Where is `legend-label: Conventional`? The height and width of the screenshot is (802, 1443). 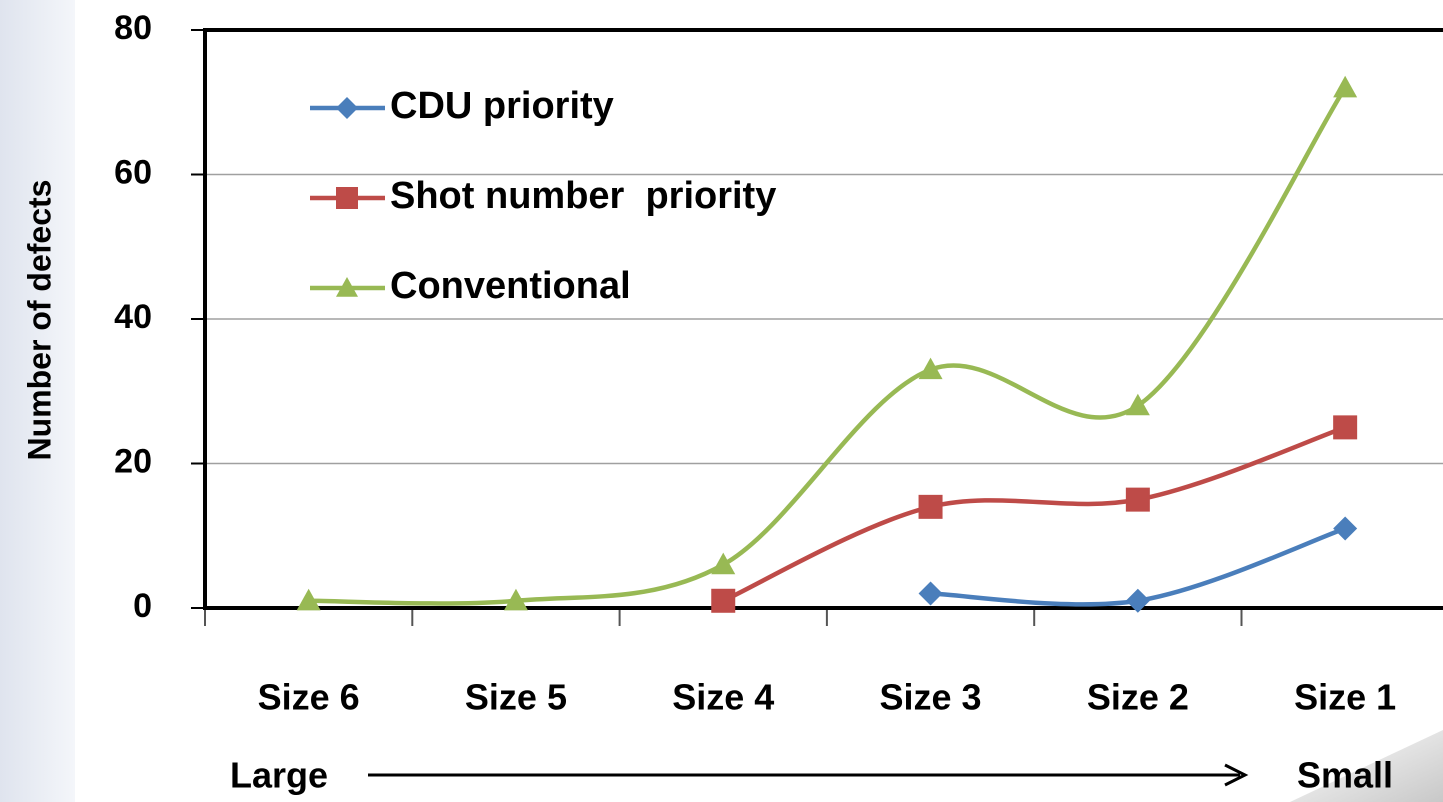 legend-label: Conventional is located at coordinates (510, 286).